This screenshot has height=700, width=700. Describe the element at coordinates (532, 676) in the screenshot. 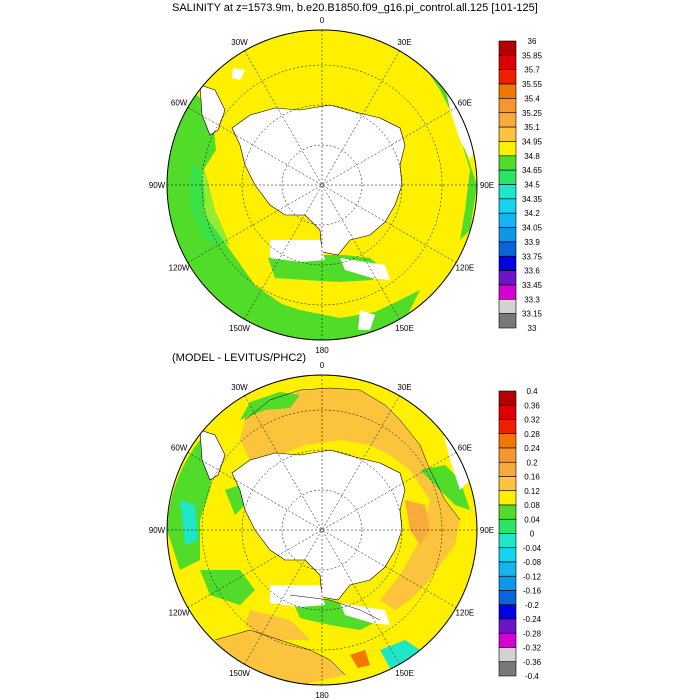

I see `colorbar-tick-label: -0.4` at that location.